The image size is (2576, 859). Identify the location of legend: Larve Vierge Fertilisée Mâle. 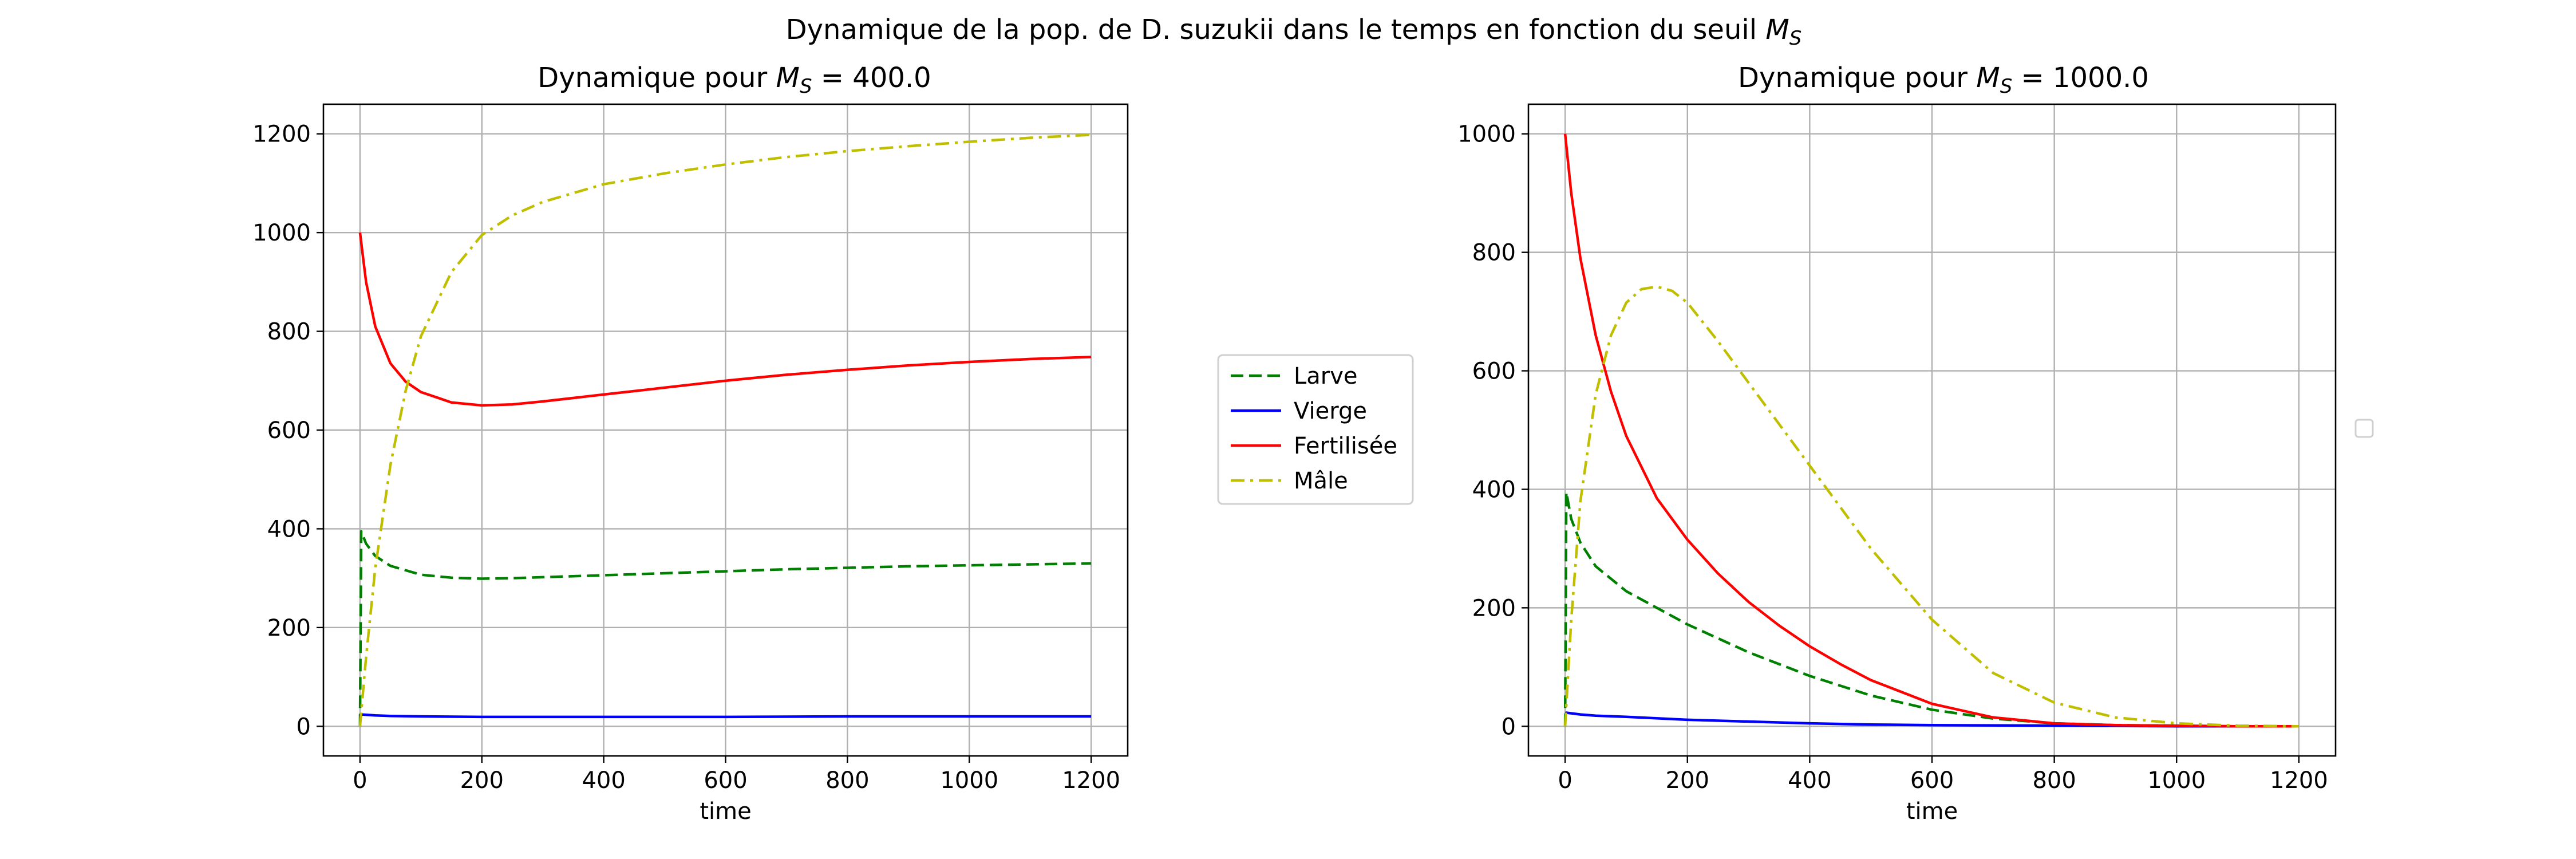
(1315, 429).